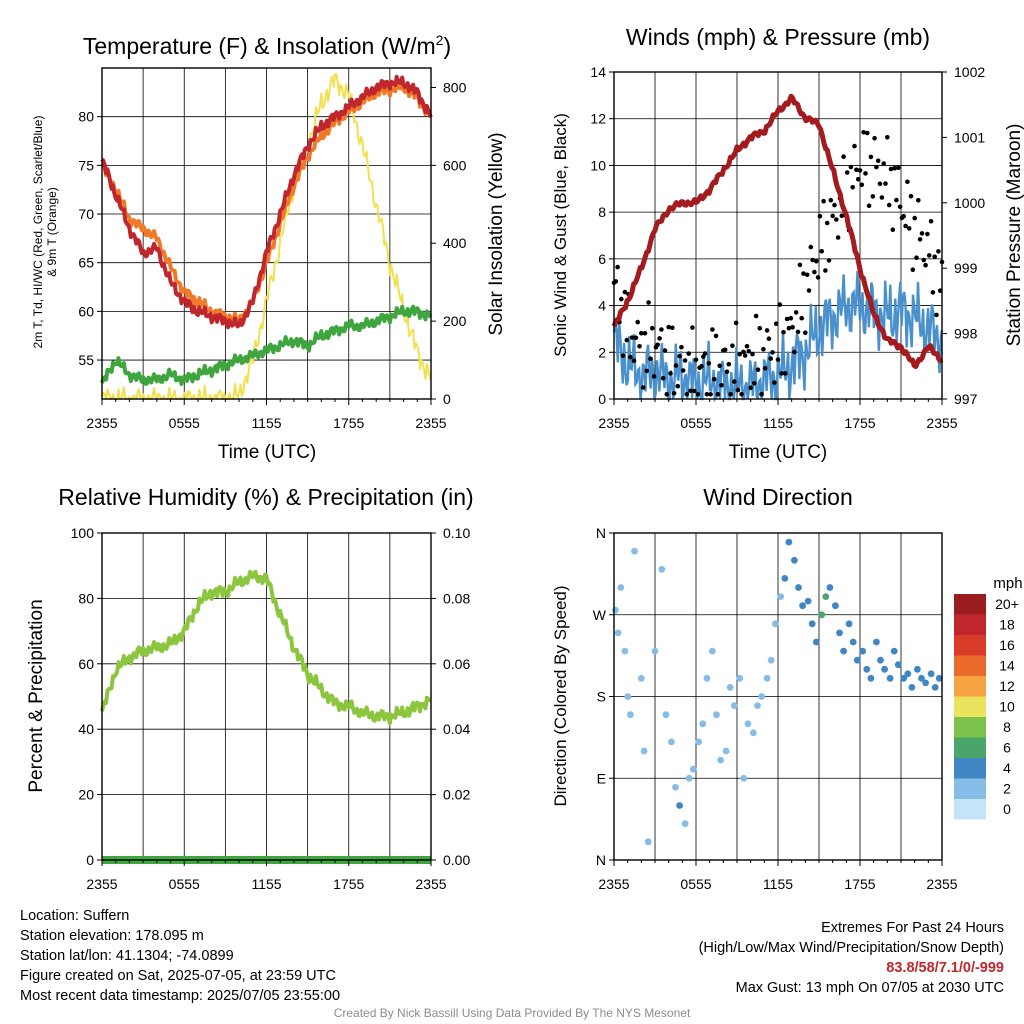  What do you see at coordinates (859, 884) in the screenshot?
I see `x-tick-label: 1755` at bounding box center [859, 884].